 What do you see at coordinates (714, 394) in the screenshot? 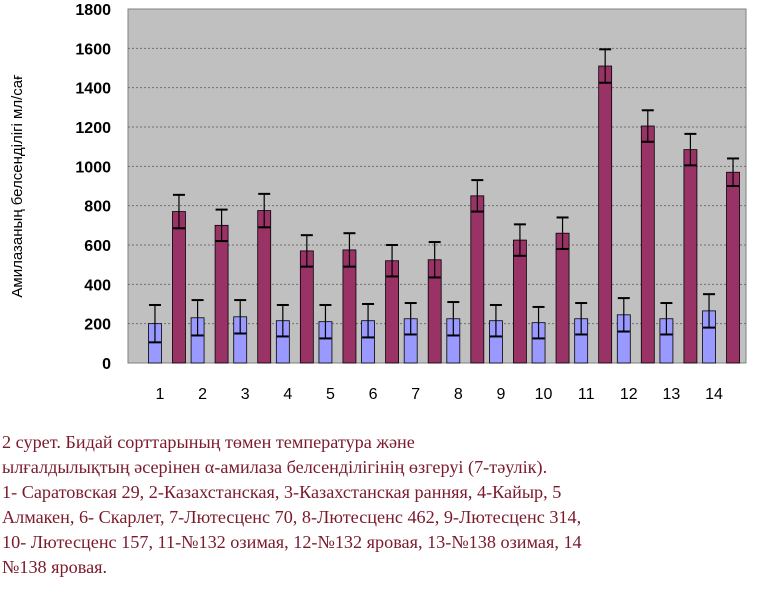
I see `x-tick-label: 14` at bounding box center [714, 394].